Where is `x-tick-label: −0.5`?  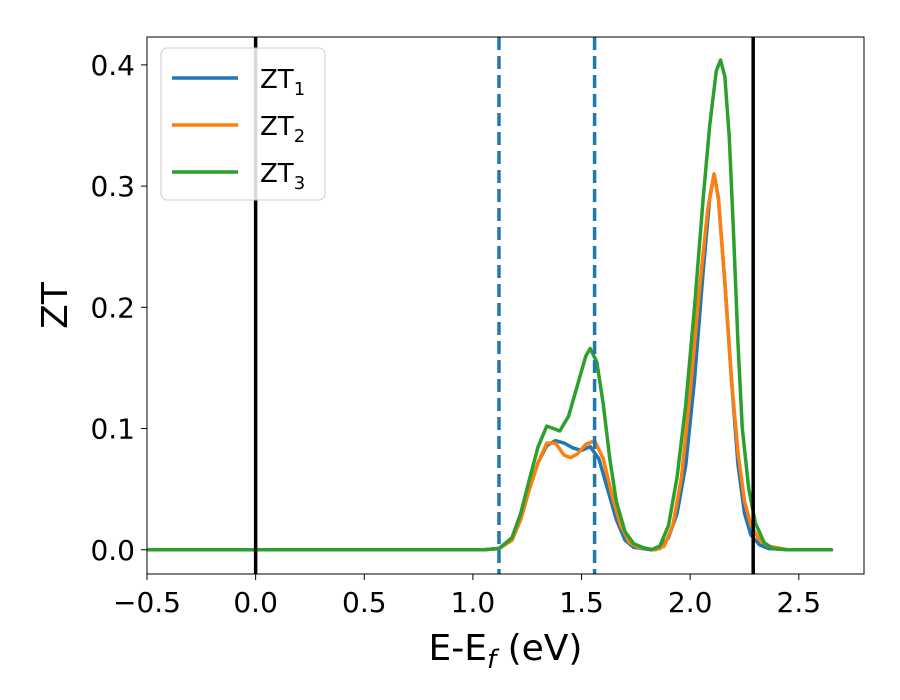
x-tick-label: −0.5 is located at coordinates (147, 602).